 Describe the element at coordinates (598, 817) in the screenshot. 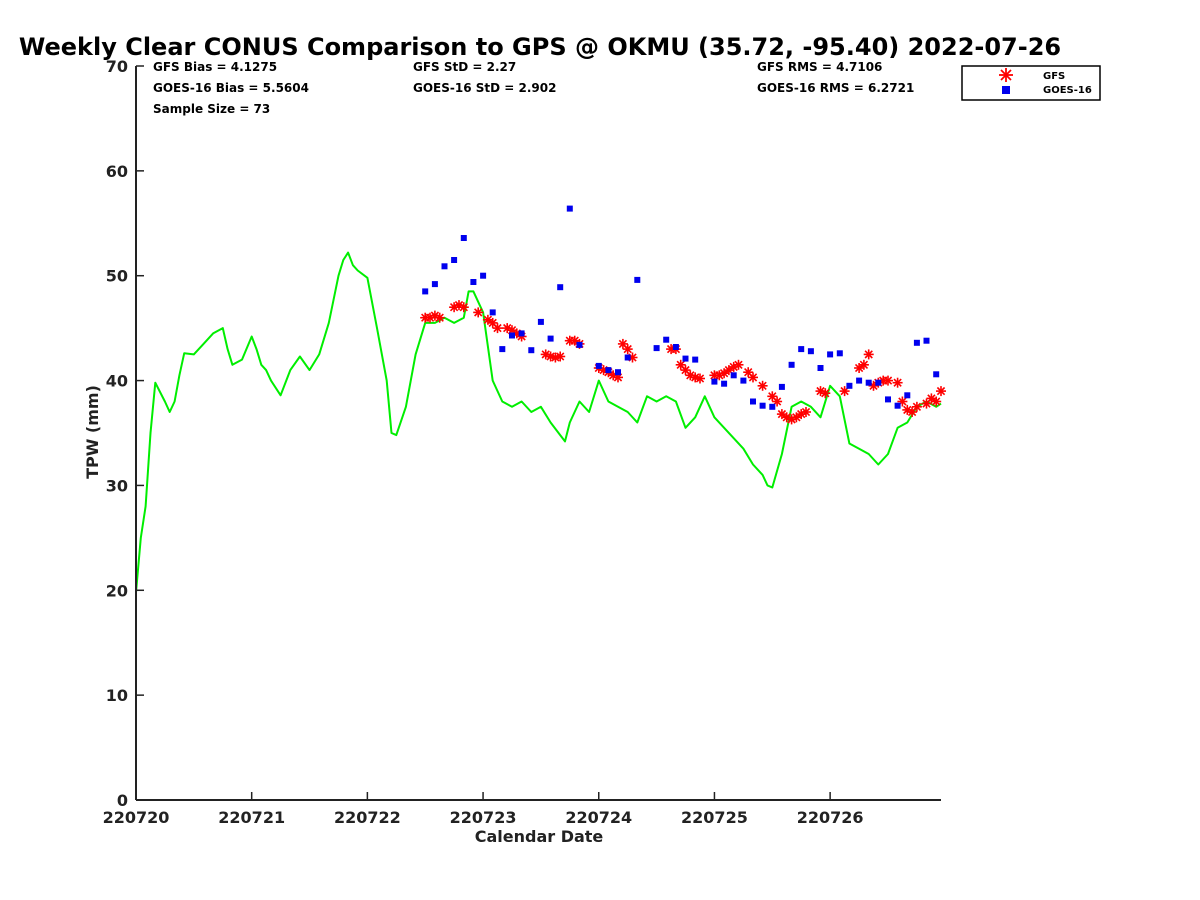

I see `x-tick-label: 220724` at that location.